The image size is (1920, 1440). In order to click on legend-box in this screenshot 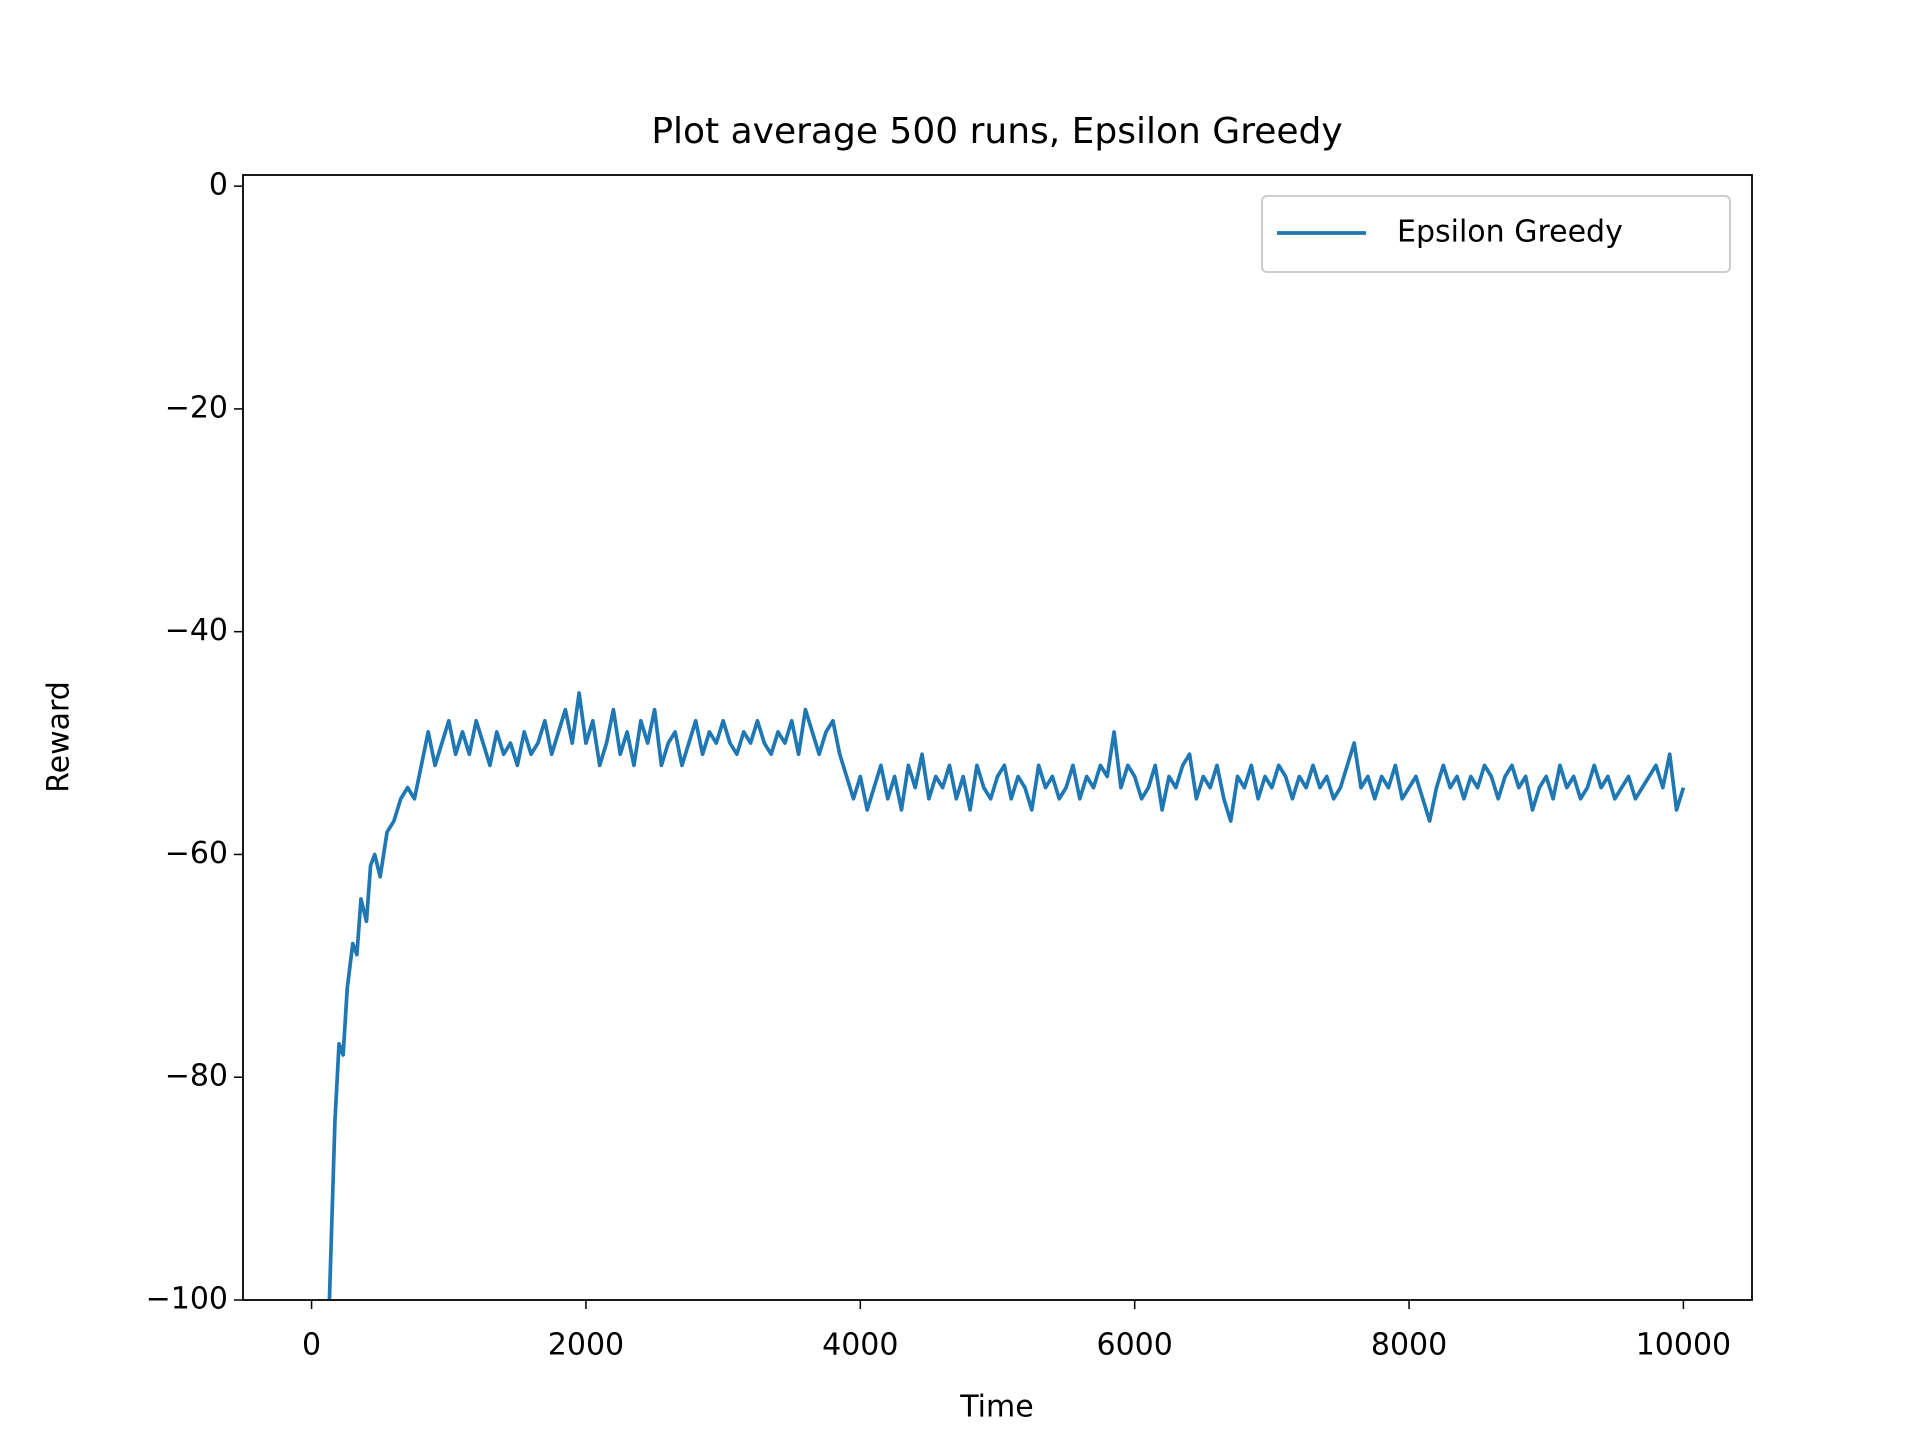, I will do `click(1496, 234)`.